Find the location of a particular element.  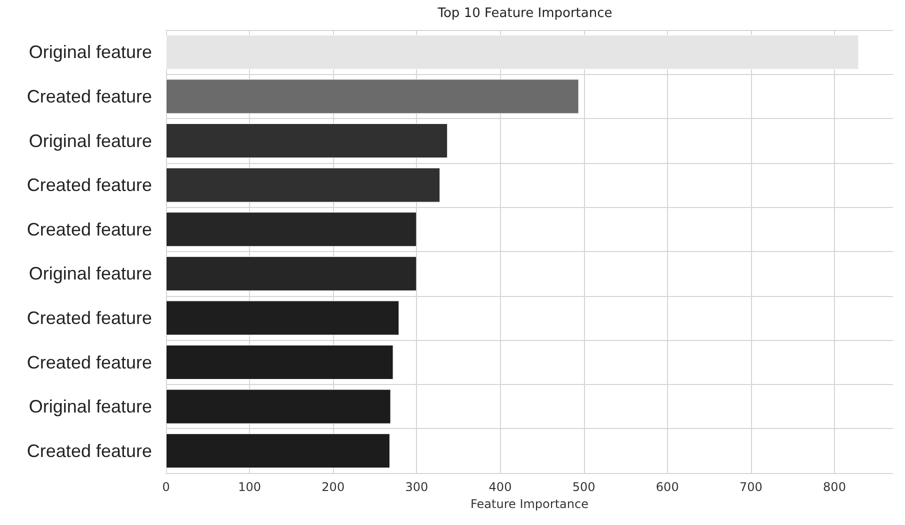

x-tick-label: 200 is located at coordinates (333, 487).